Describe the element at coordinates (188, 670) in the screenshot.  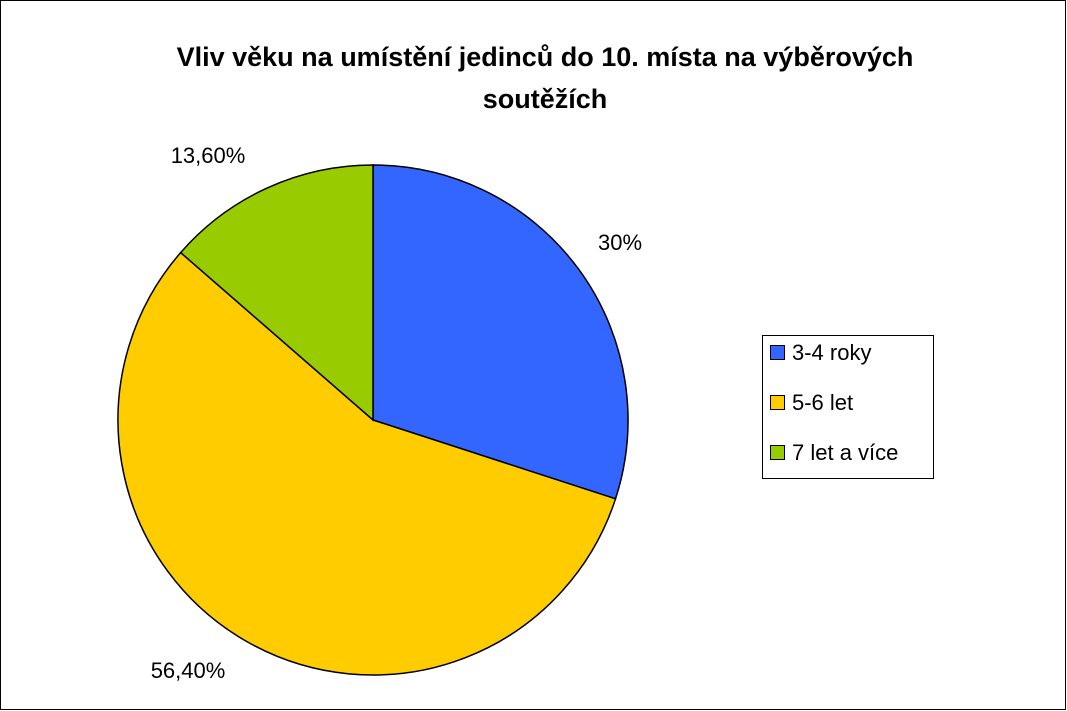
I see `data-label: 56,40%` at that location.